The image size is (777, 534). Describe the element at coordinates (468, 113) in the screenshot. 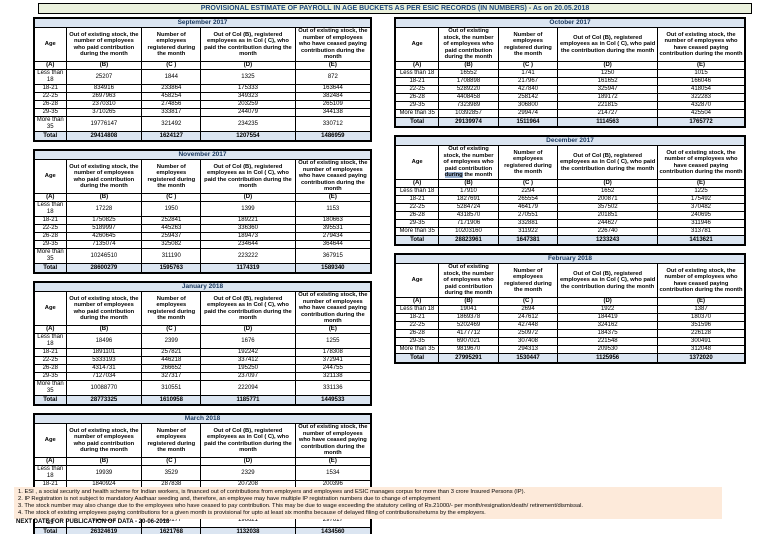

I see `value-cell: 10392857` at that location.